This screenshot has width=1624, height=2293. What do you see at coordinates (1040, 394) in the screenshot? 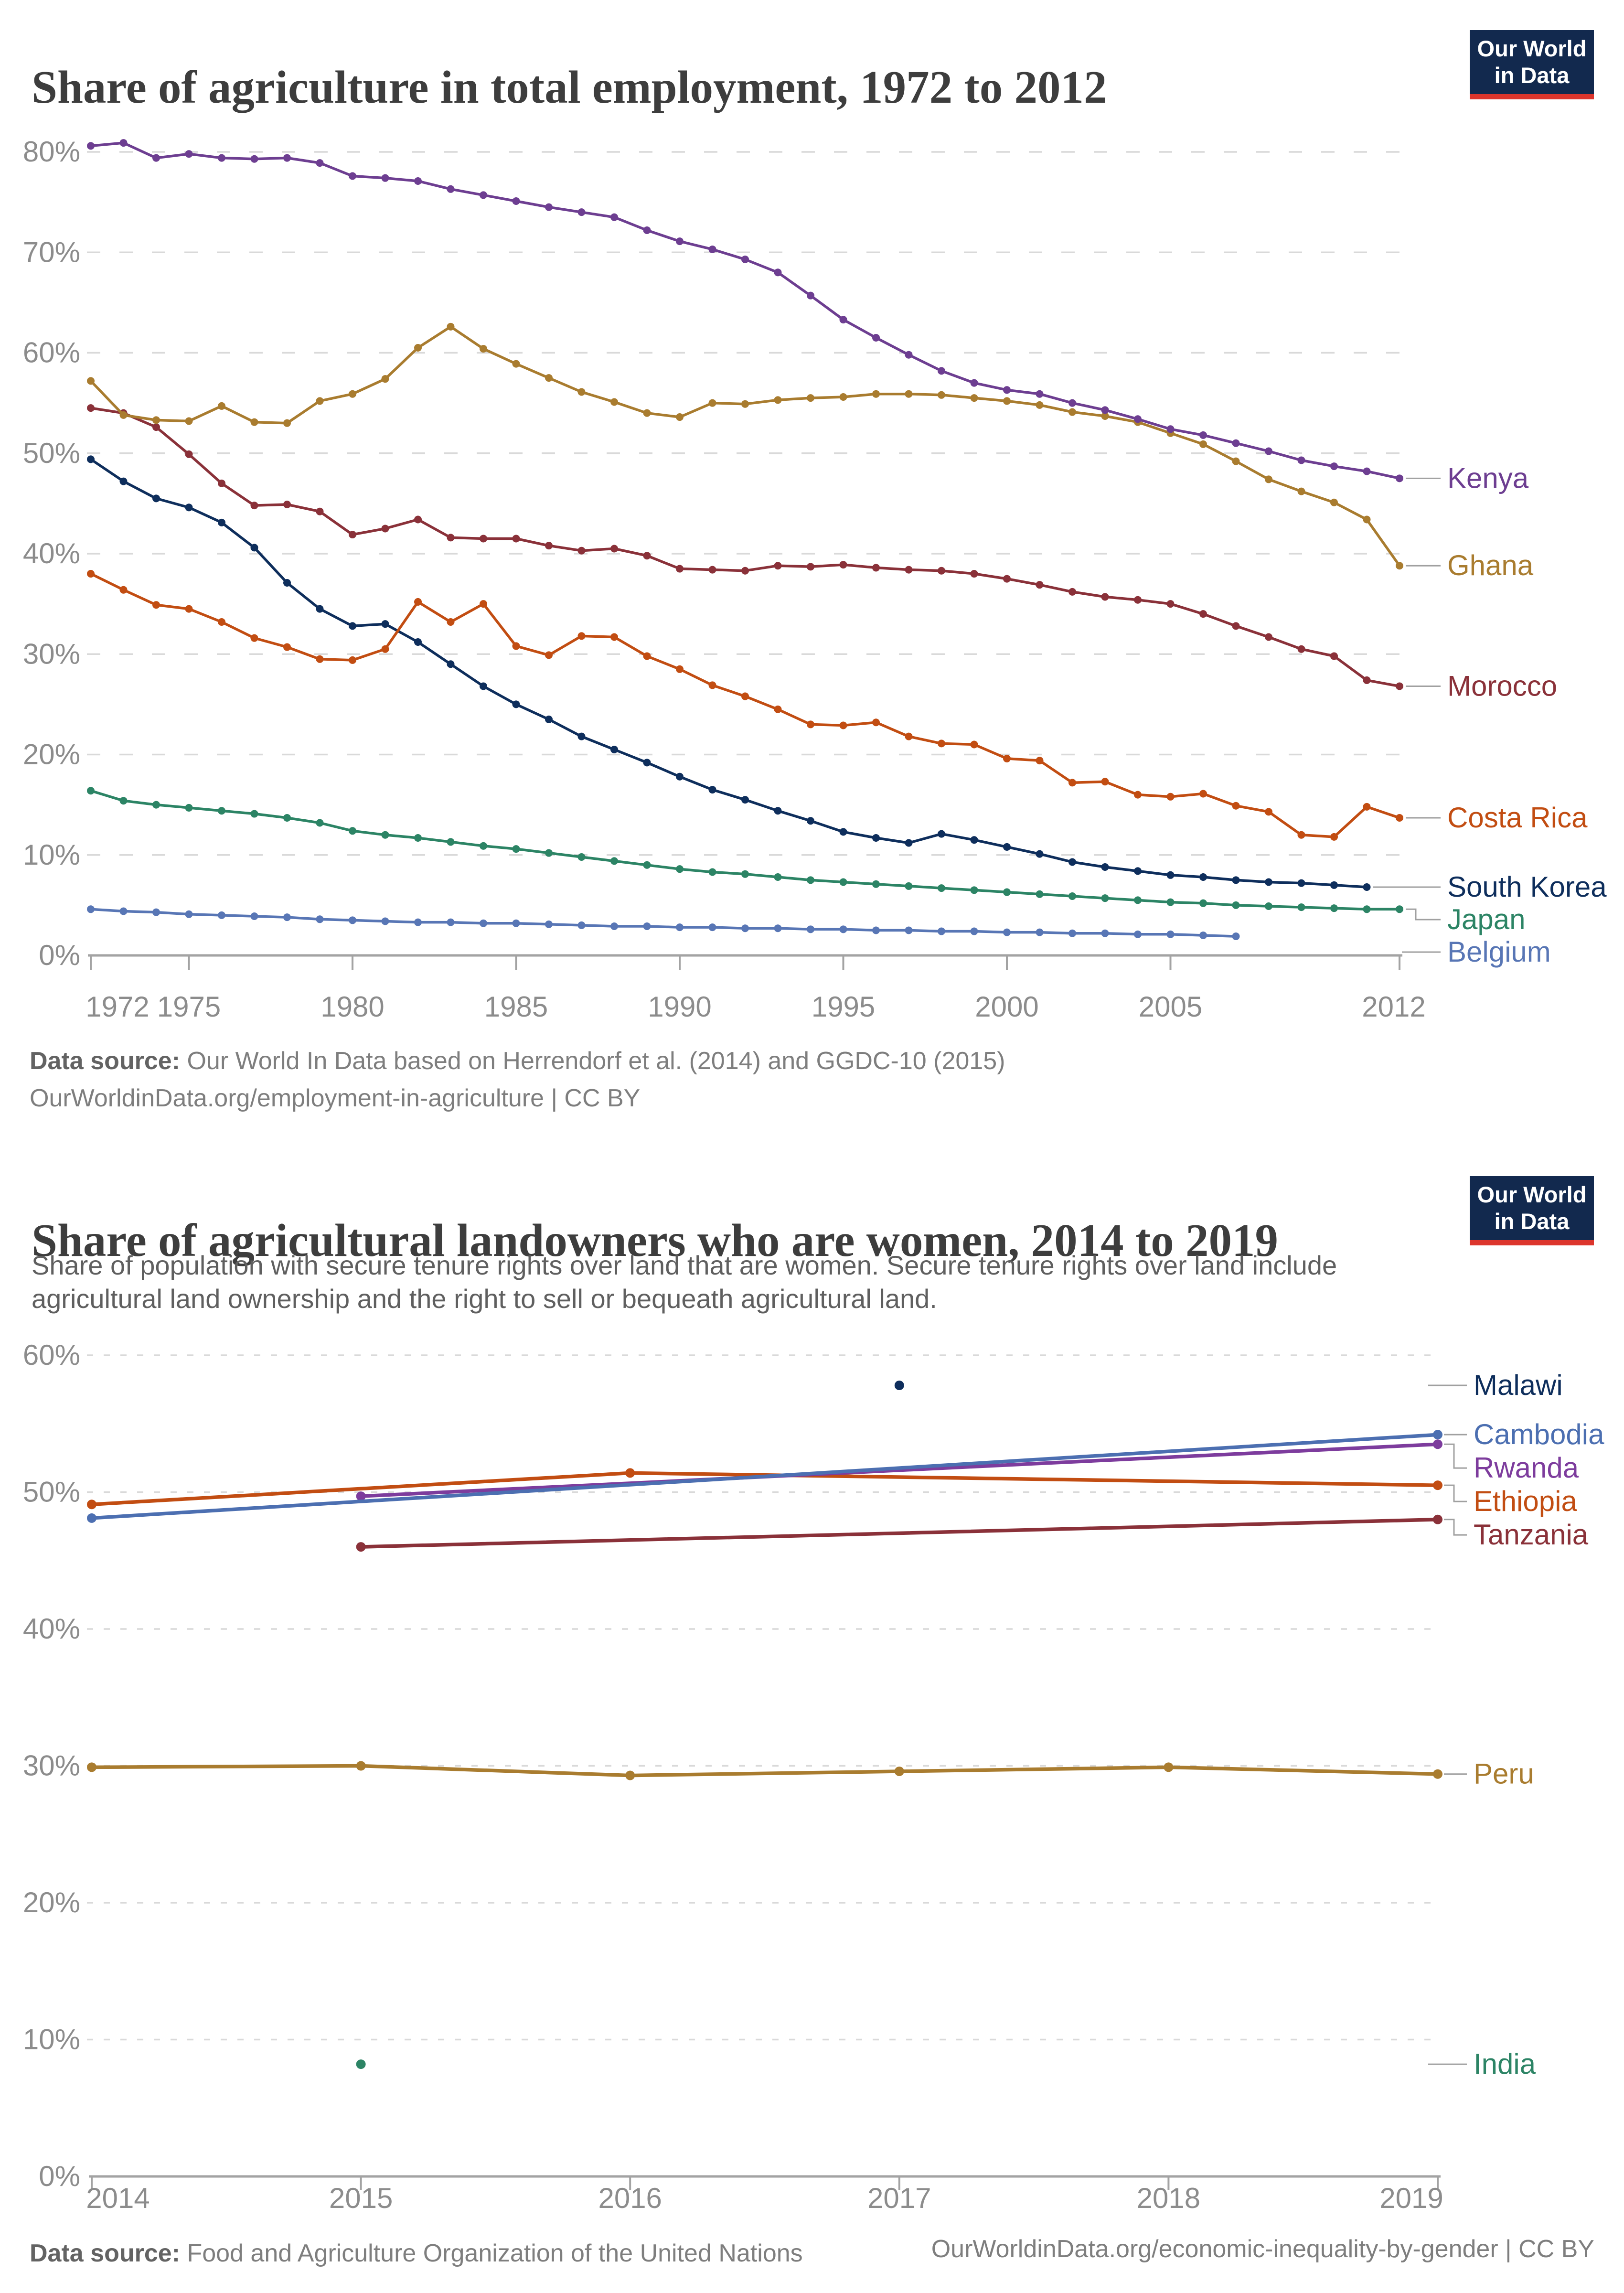
I see `series-point-kenya-2001` at bounding box center [1040, 394].